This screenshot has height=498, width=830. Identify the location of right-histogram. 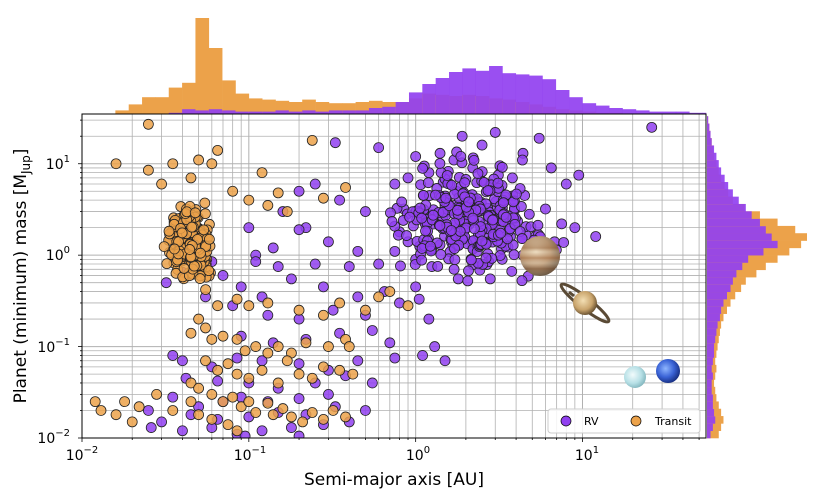
(757, 277).